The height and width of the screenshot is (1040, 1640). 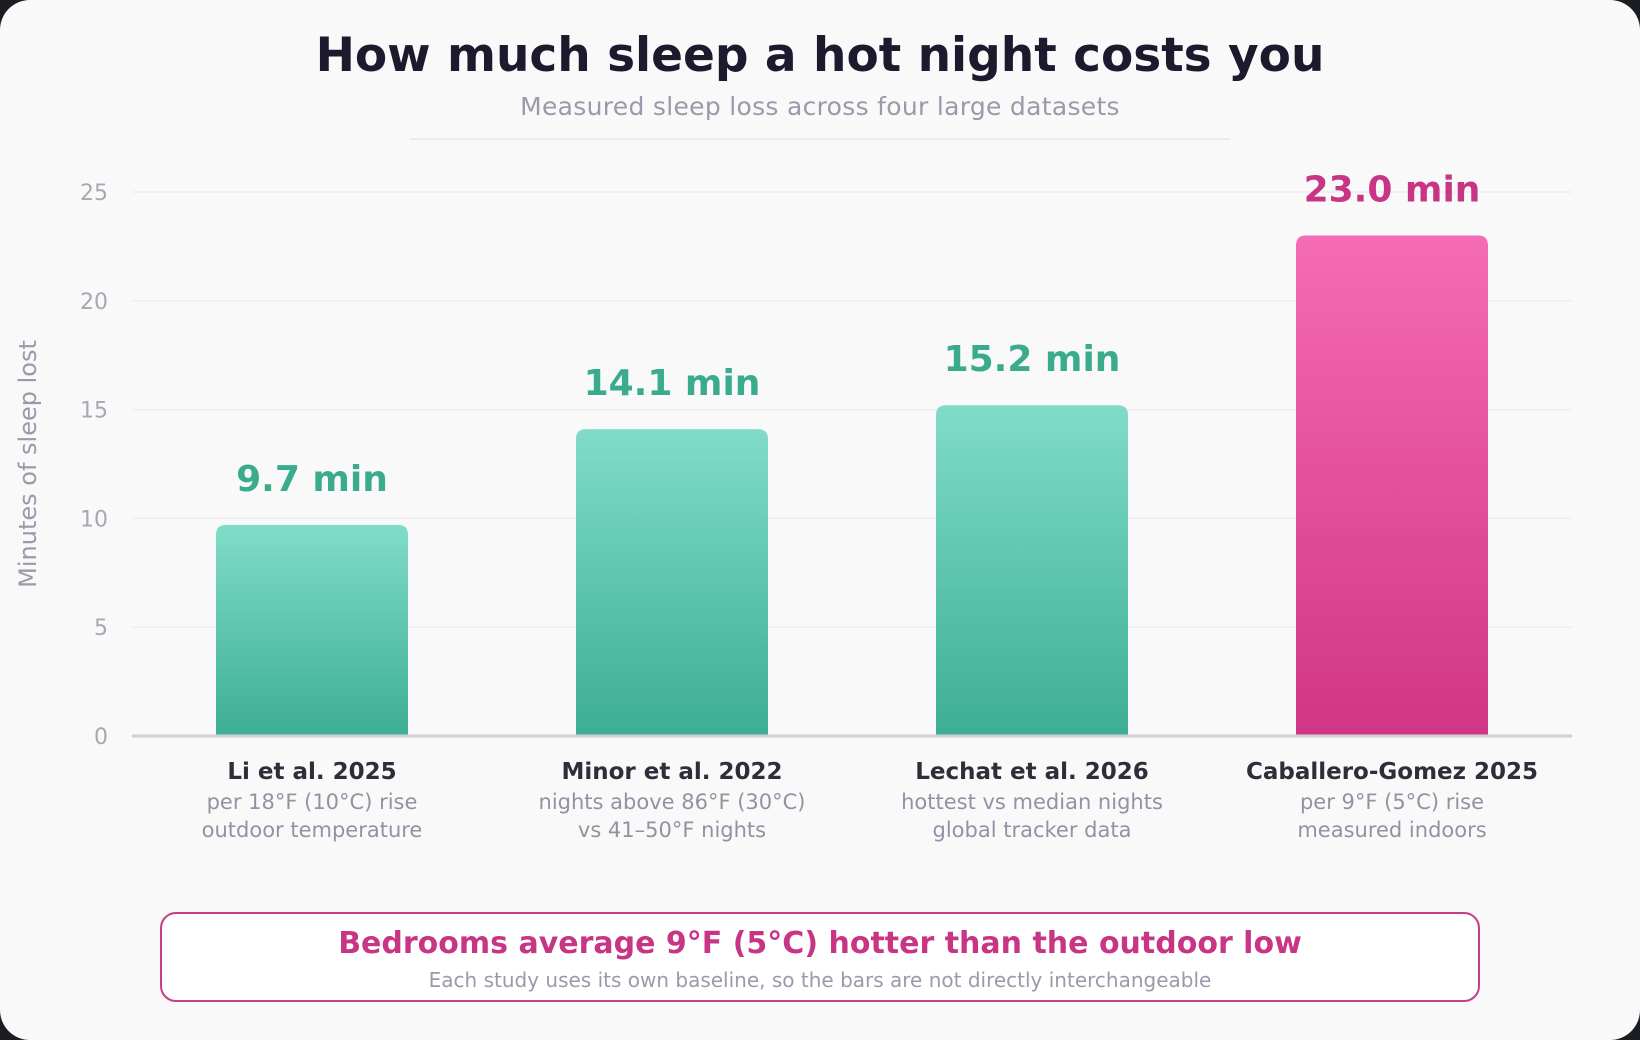 What do you see at coordinates (94, 519) in the screenshot?
I see `y-tick-label: 10` at bounding box center [94, 519].